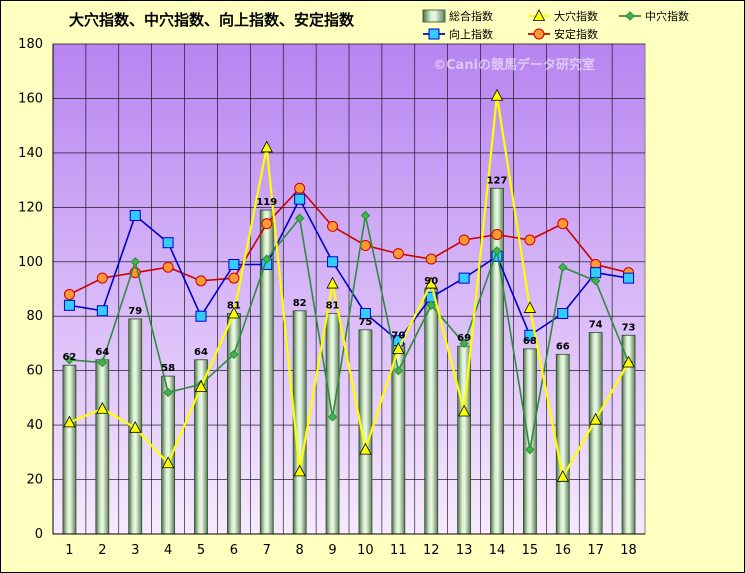  Describe the element at coordinates (34, 425) in the screenshot. I see `y-tick-label: 40` at that location.